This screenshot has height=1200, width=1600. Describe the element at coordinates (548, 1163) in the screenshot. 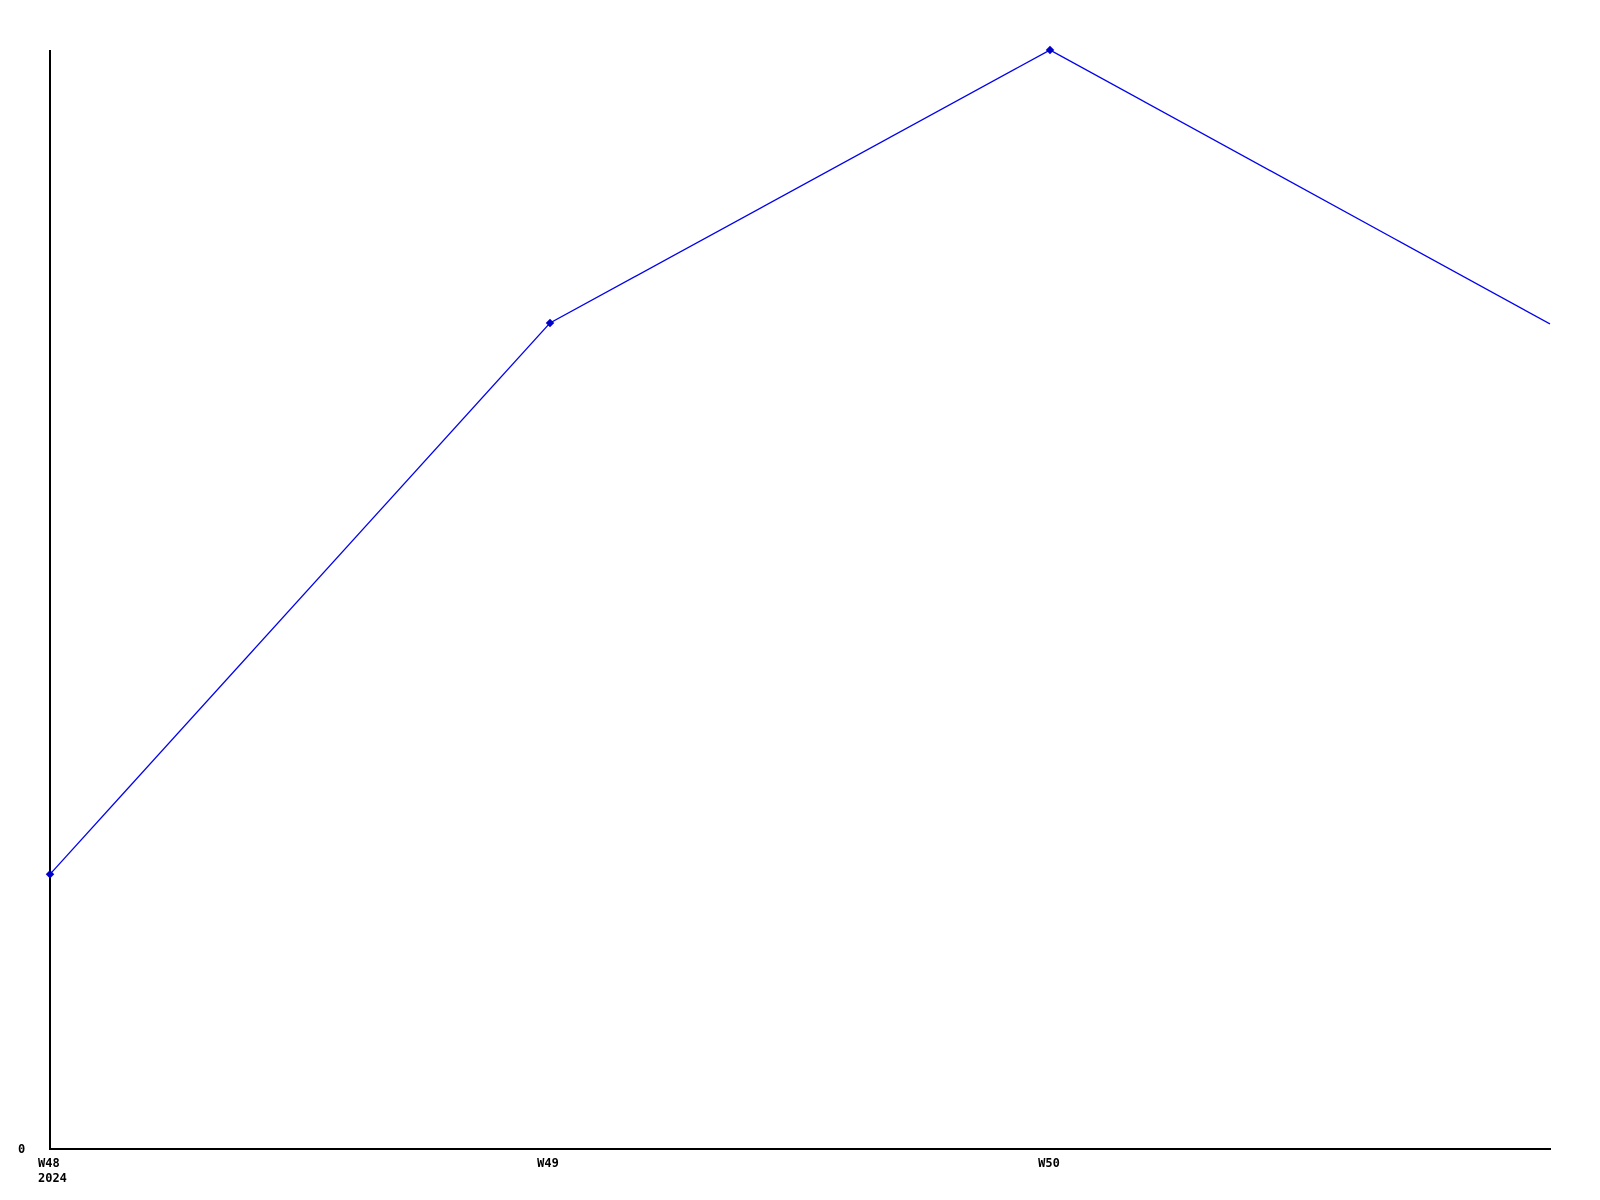

I see `x-axis-tick-label-w49: W49` at that location.